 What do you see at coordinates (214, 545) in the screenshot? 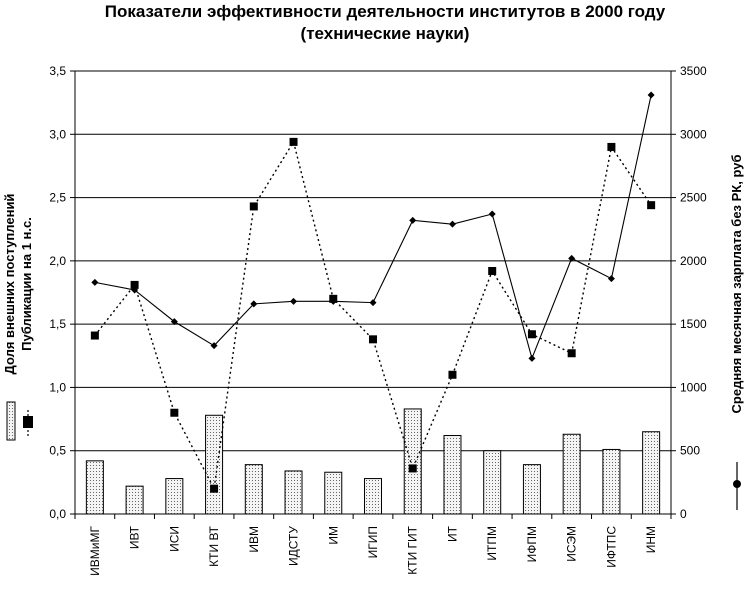
I see `category-label: КТИ ВТ` at bounding box center [214, 545].